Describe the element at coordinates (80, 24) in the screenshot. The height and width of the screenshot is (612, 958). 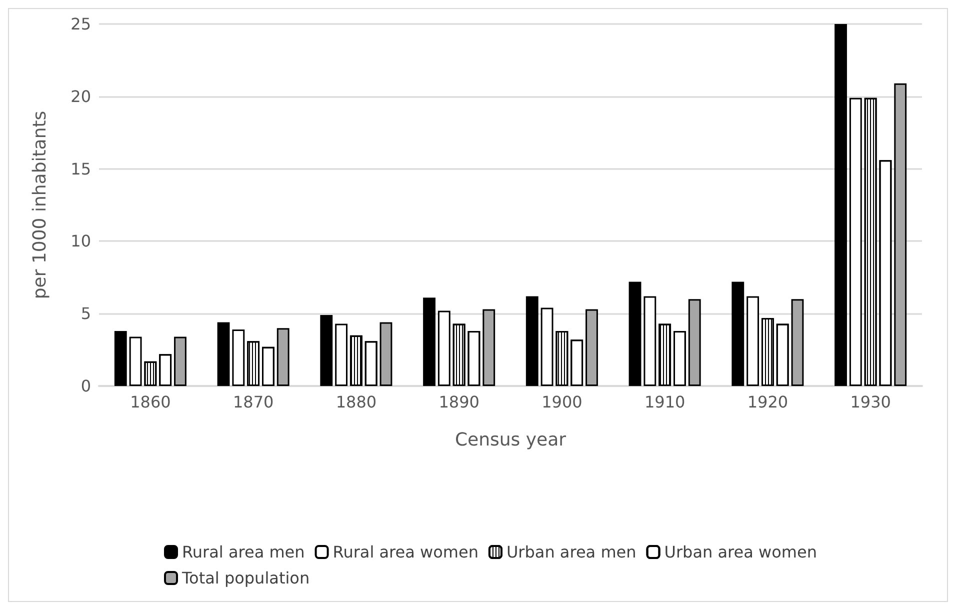
I see `y-tick-label: 25` at that location.